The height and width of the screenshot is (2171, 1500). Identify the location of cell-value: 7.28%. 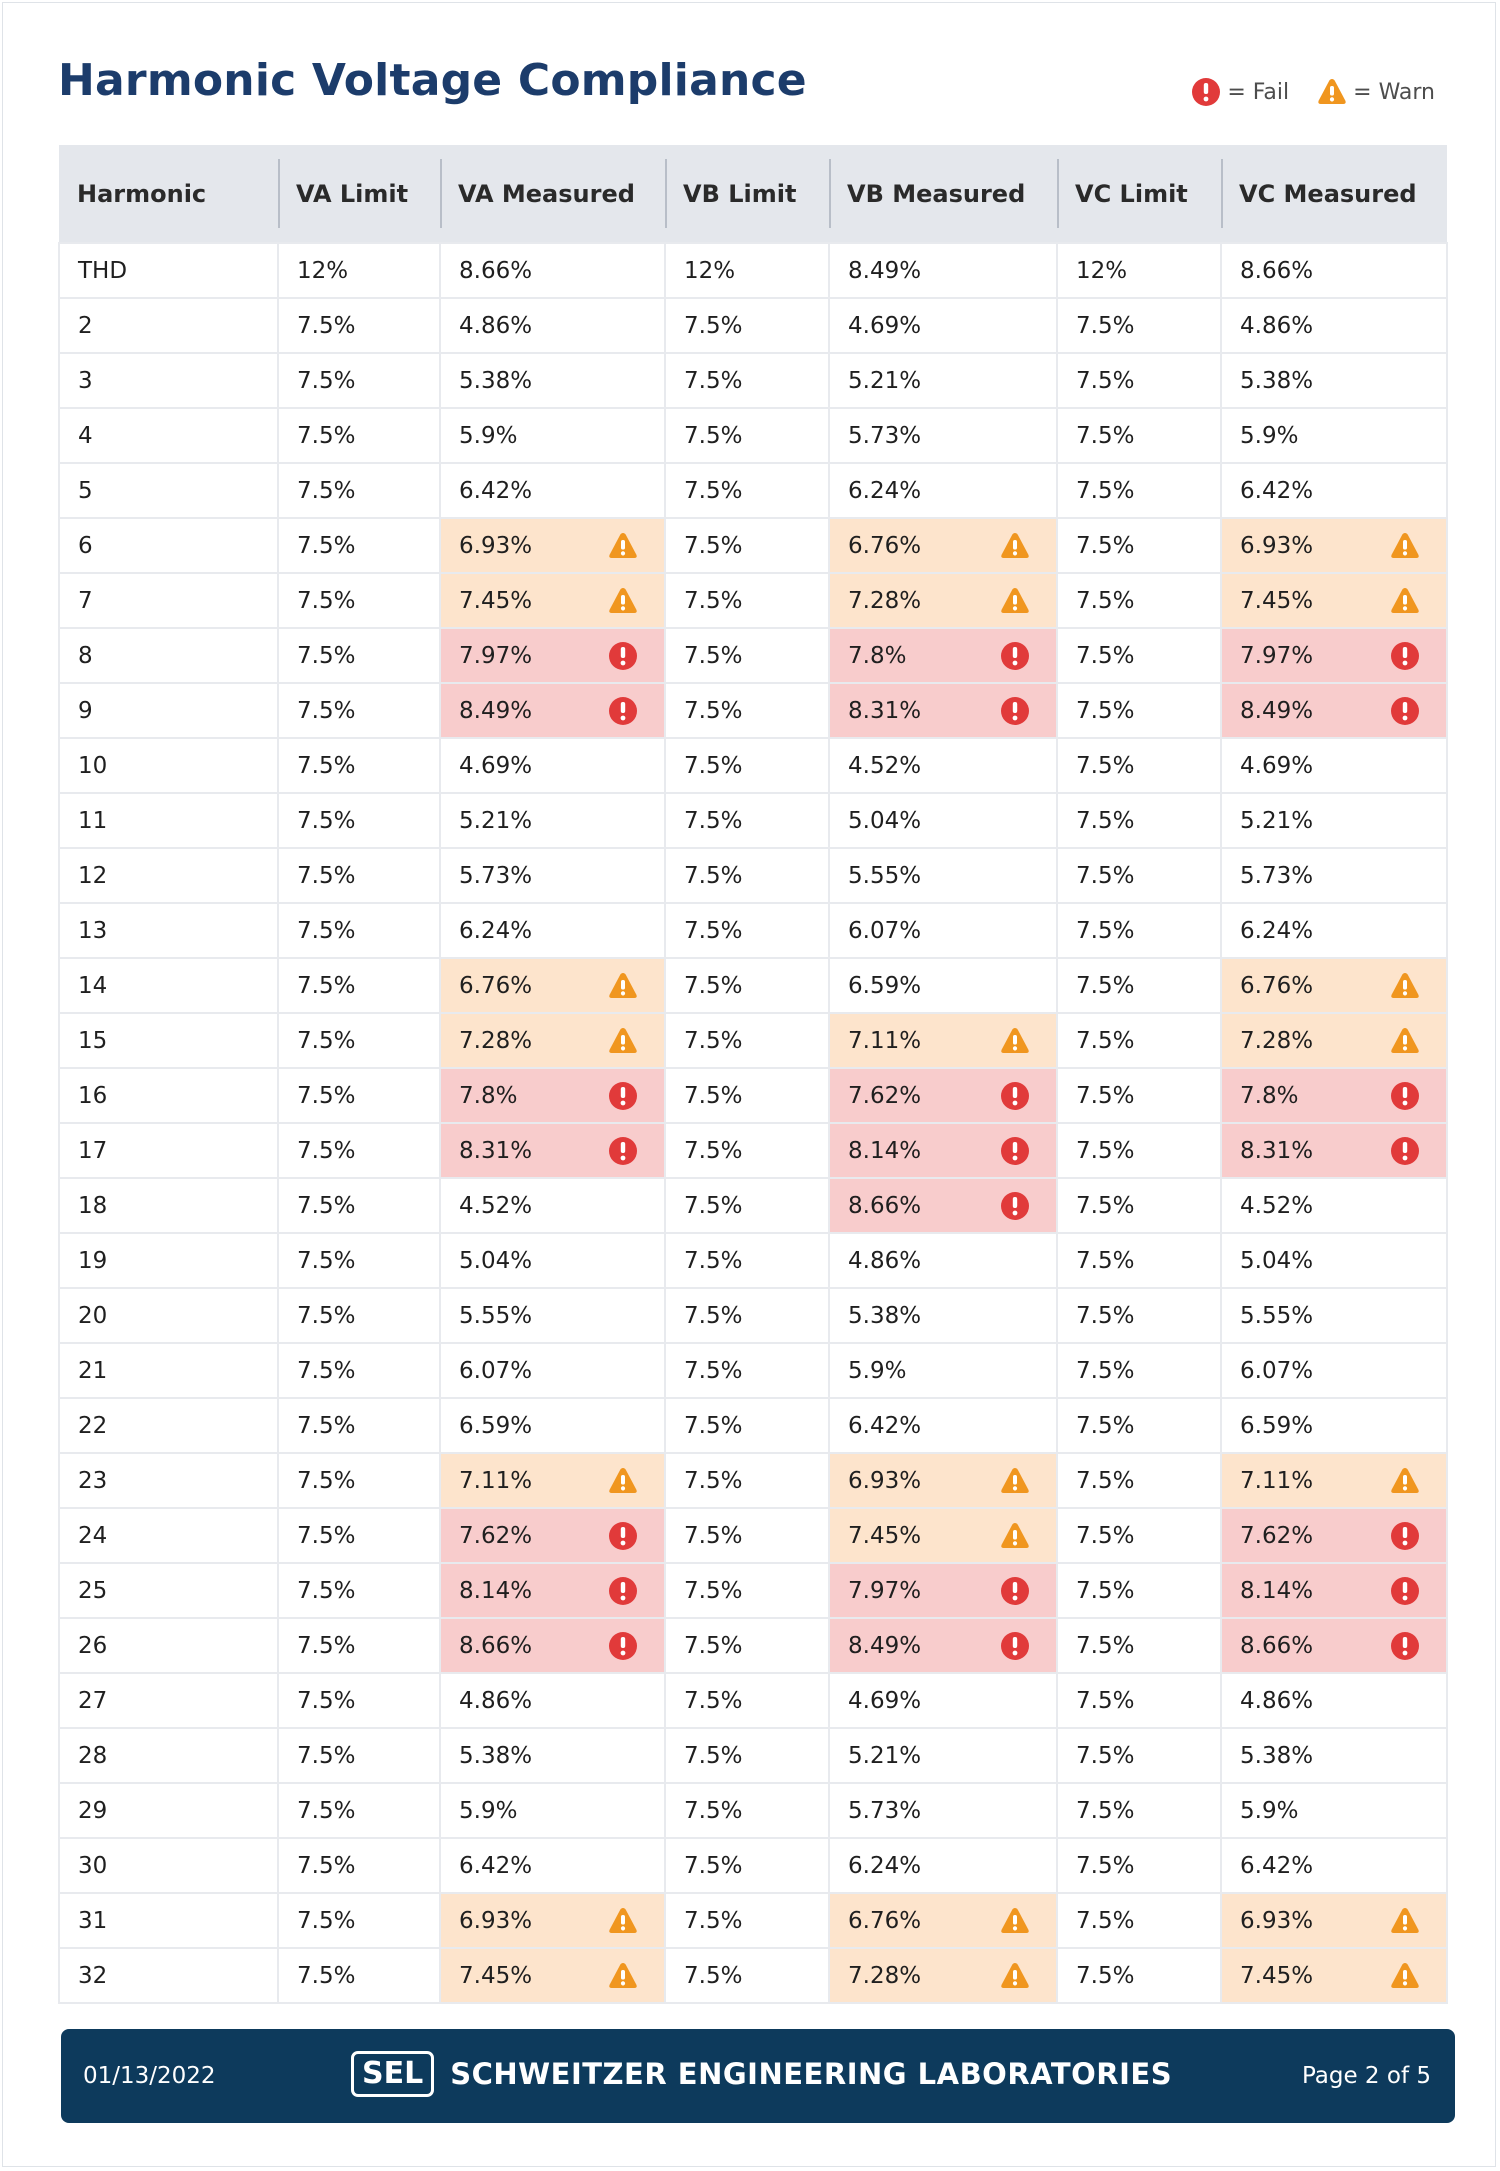
(496, 1040).